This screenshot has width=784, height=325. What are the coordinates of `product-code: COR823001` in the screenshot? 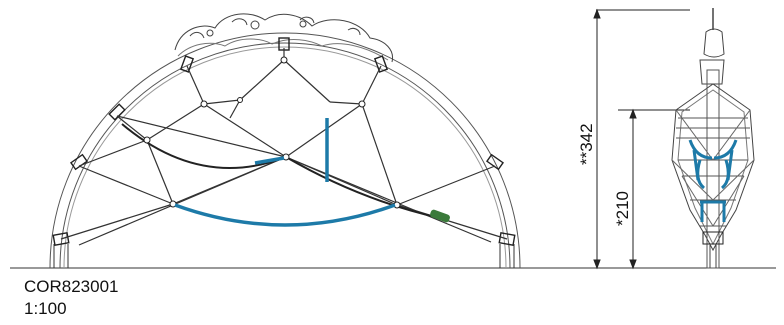 It's located at (71, 286).